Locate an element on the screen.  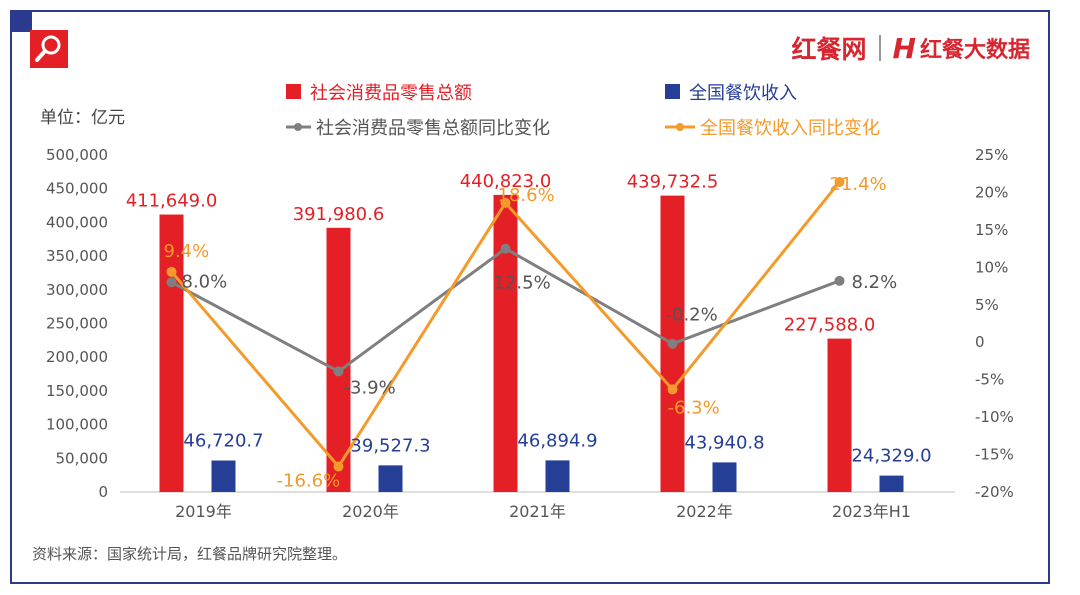
data-label-retail: 391,980.6 is located at coordinates (339, 214).